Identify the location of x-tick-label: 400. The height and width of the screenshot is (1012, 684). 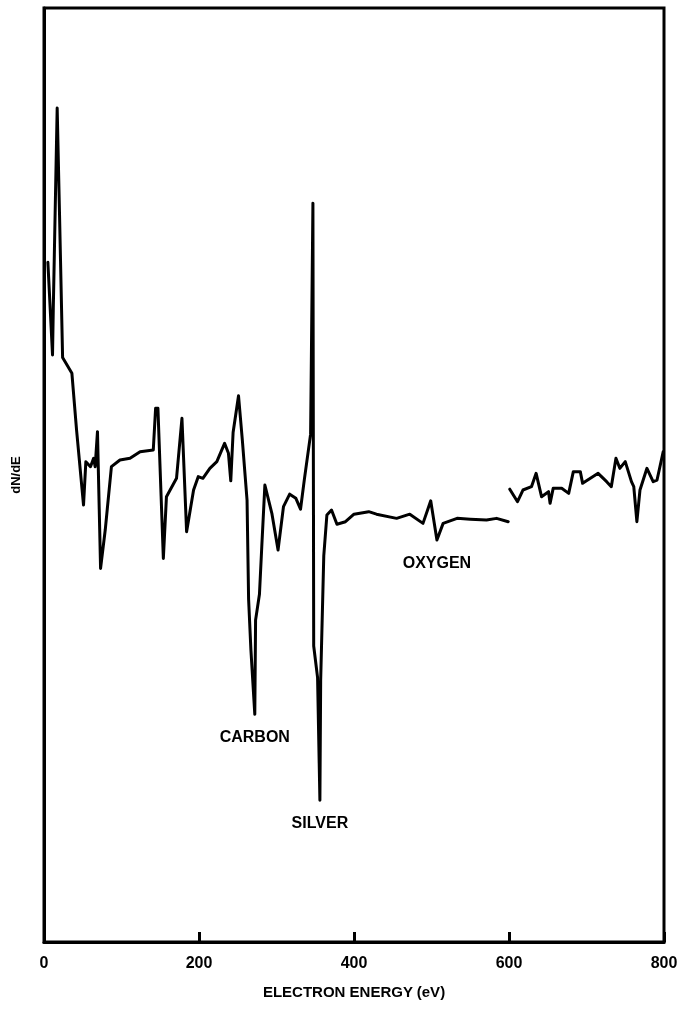
(354, 962).